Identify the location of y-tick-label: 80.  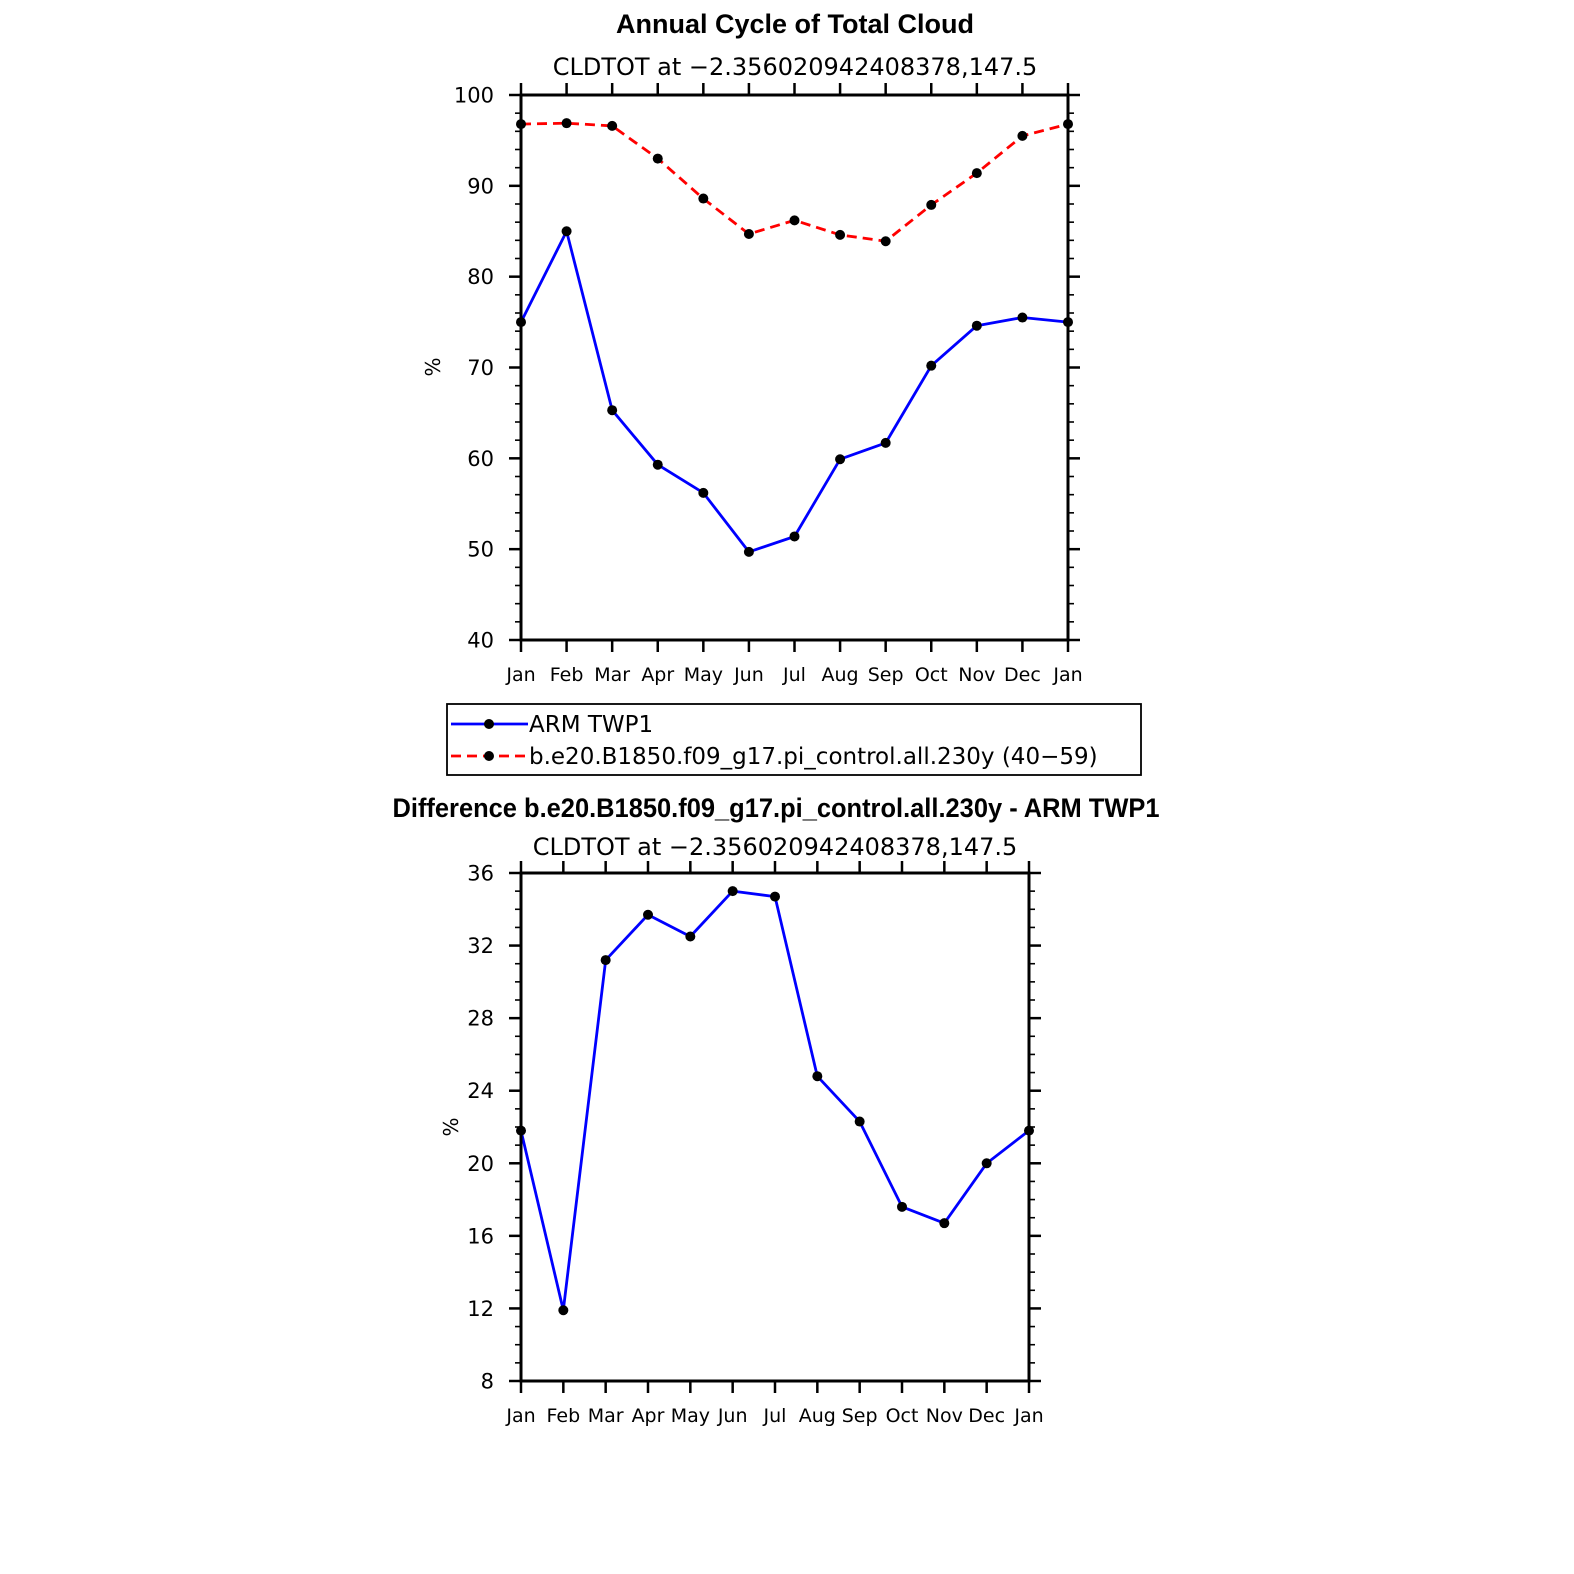
(480, 277).